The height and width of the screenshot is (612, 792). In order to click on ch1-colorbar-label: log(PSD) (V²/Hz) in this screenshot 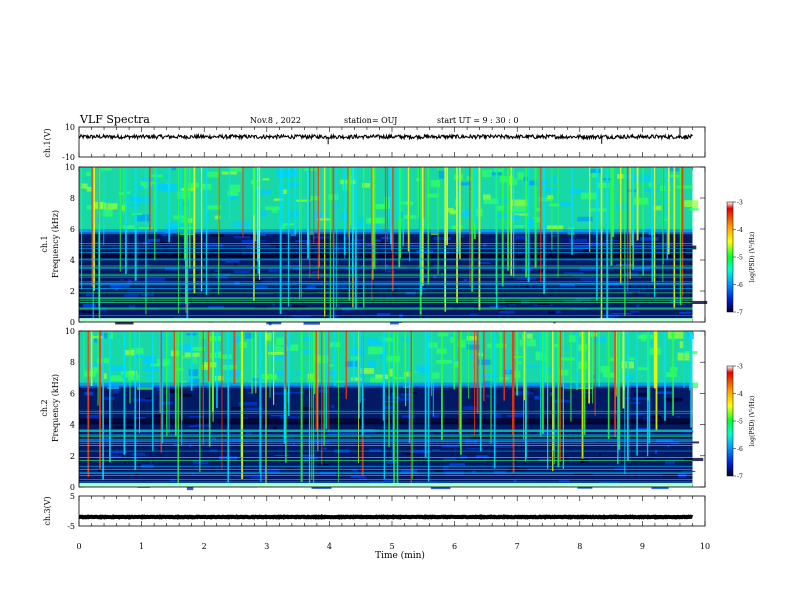, I will do `click(752, 257)`.